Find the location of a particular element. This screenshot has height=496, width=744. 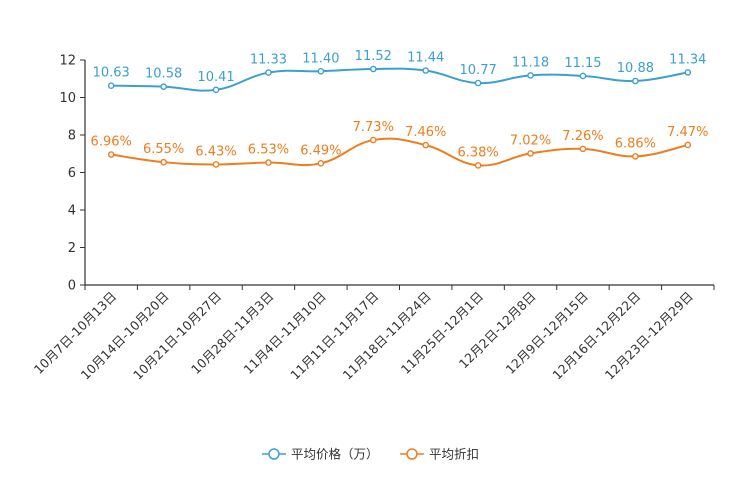

data-label: 6.49% is located at coordinates (320, 150).